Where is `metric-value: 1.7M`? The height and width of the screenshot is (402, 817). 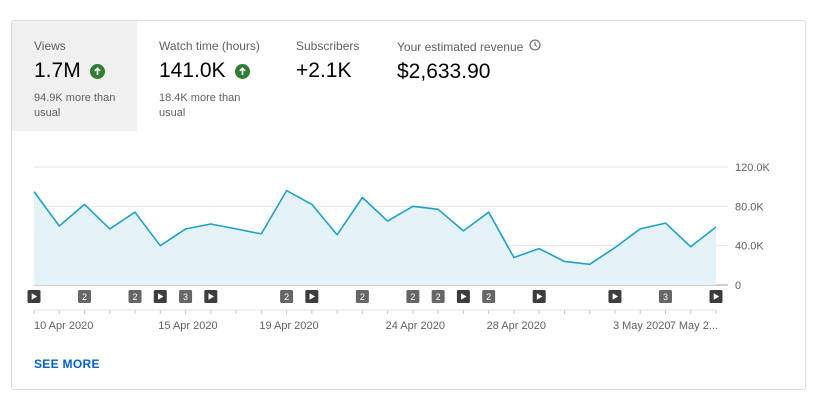
metric-value: 1.7M is located at coordinates (74, 71).